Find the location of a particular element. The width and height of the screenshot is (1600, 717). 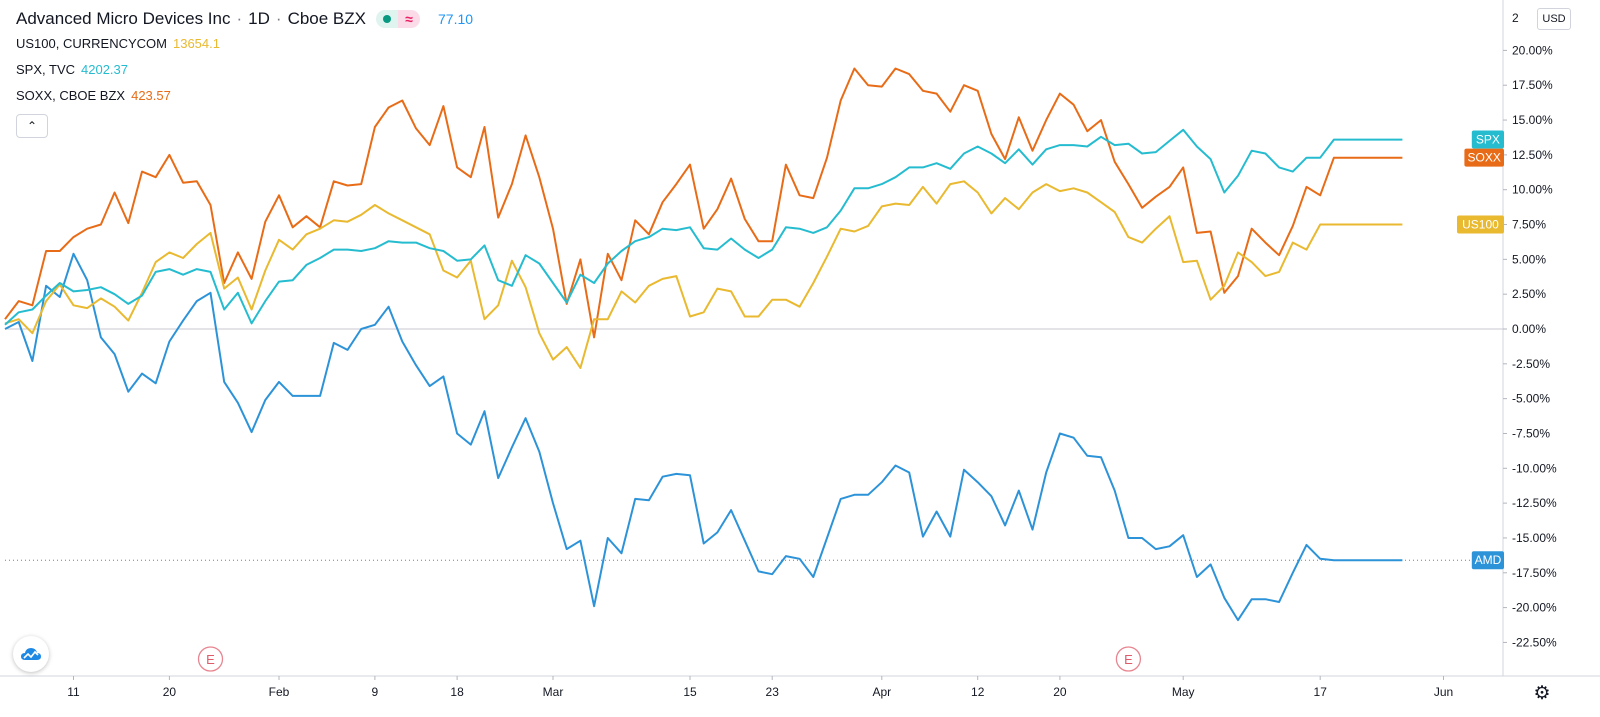

x-tick-label: 23 is located at coordinates (773, 692).